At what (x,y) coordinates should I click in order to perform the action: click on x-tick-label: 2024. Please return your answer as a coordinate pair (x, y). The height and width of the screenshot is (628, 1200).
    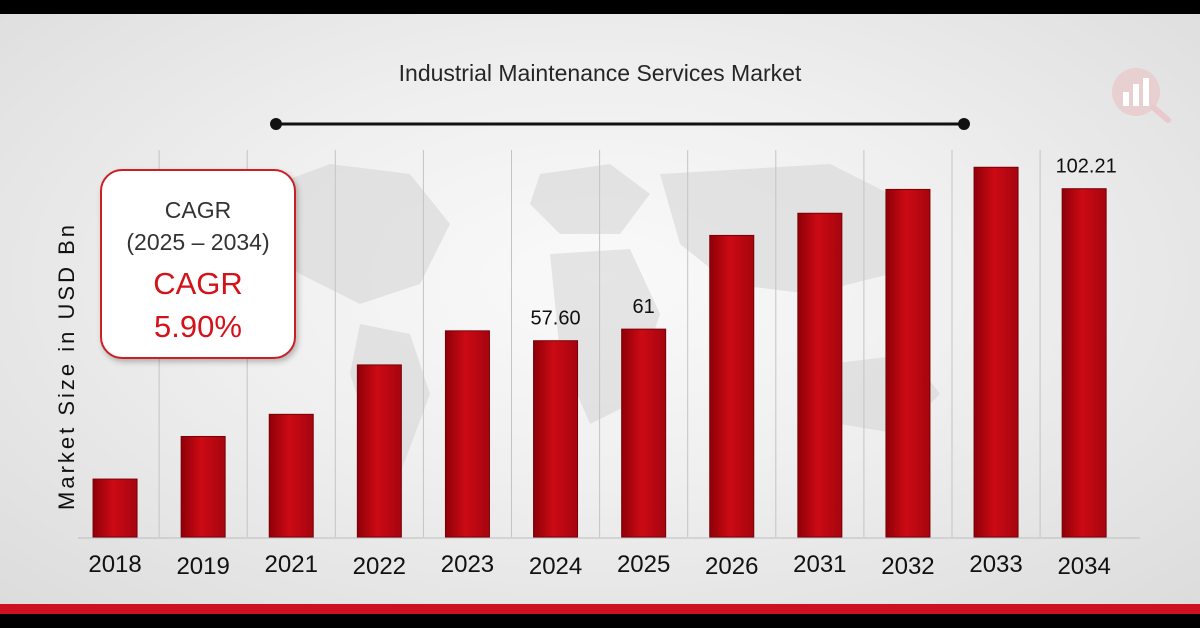
    Looking at the image, I should click on (555, 566).